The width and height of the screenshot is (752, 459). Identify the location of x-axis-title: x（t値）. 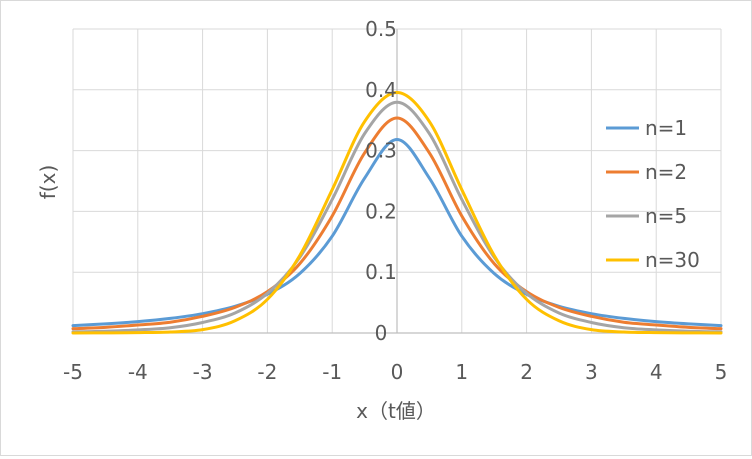
(396, 411).